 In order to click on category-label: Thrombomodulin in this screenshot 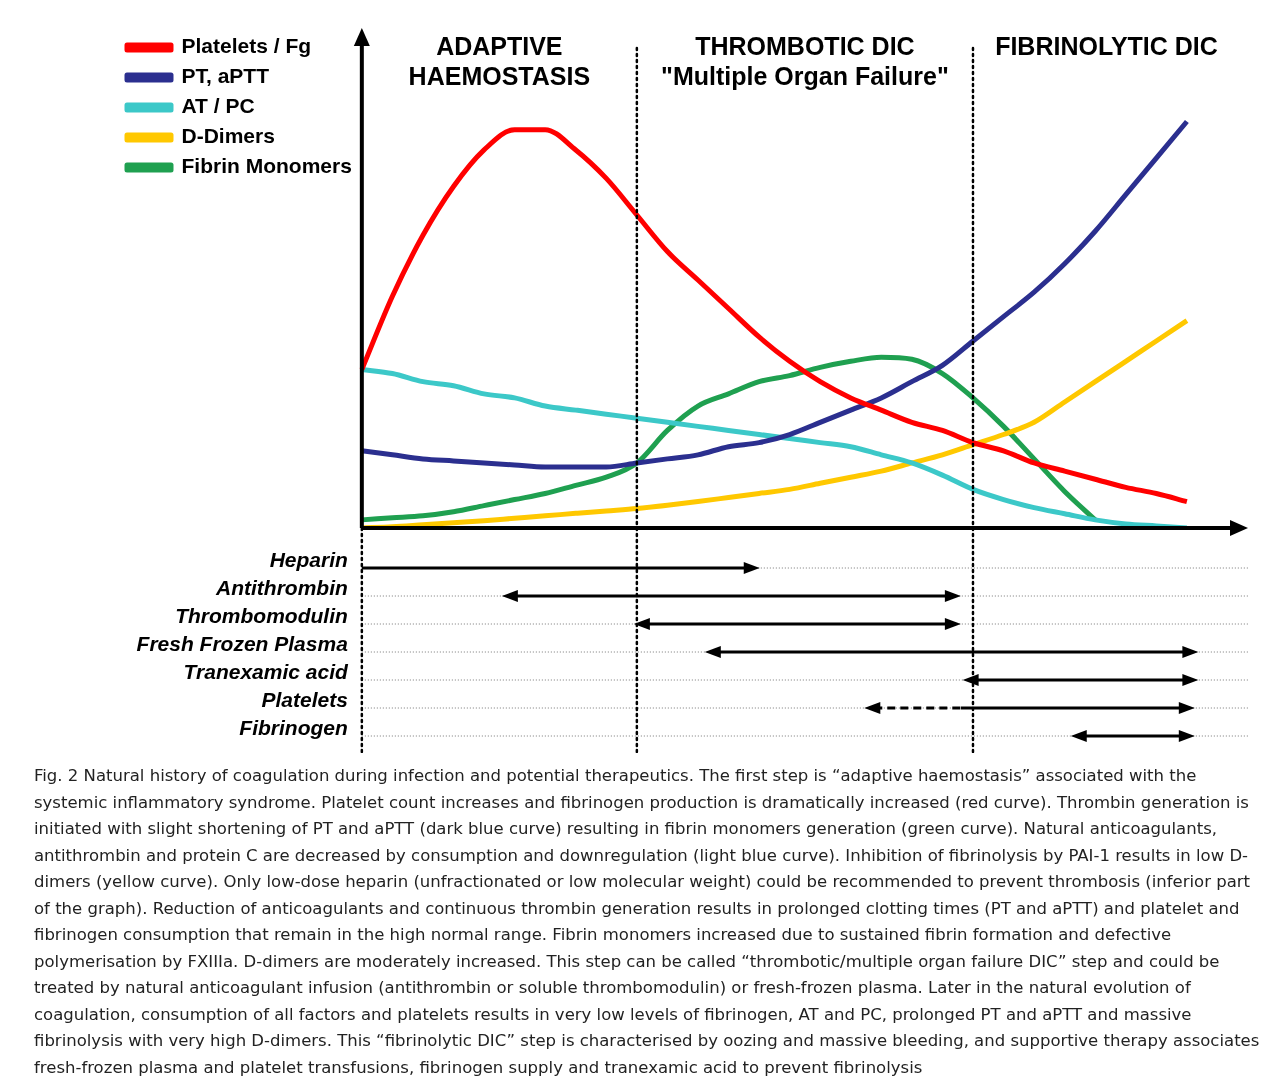, I will do `click(261, 615)`.